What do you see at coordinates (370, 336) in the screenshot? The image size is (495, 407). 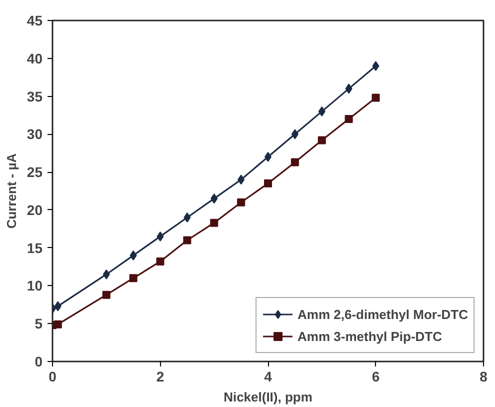 I see `legend-label: Amm 3-methyl Pip-DTC` at bounding box center [370, 336].